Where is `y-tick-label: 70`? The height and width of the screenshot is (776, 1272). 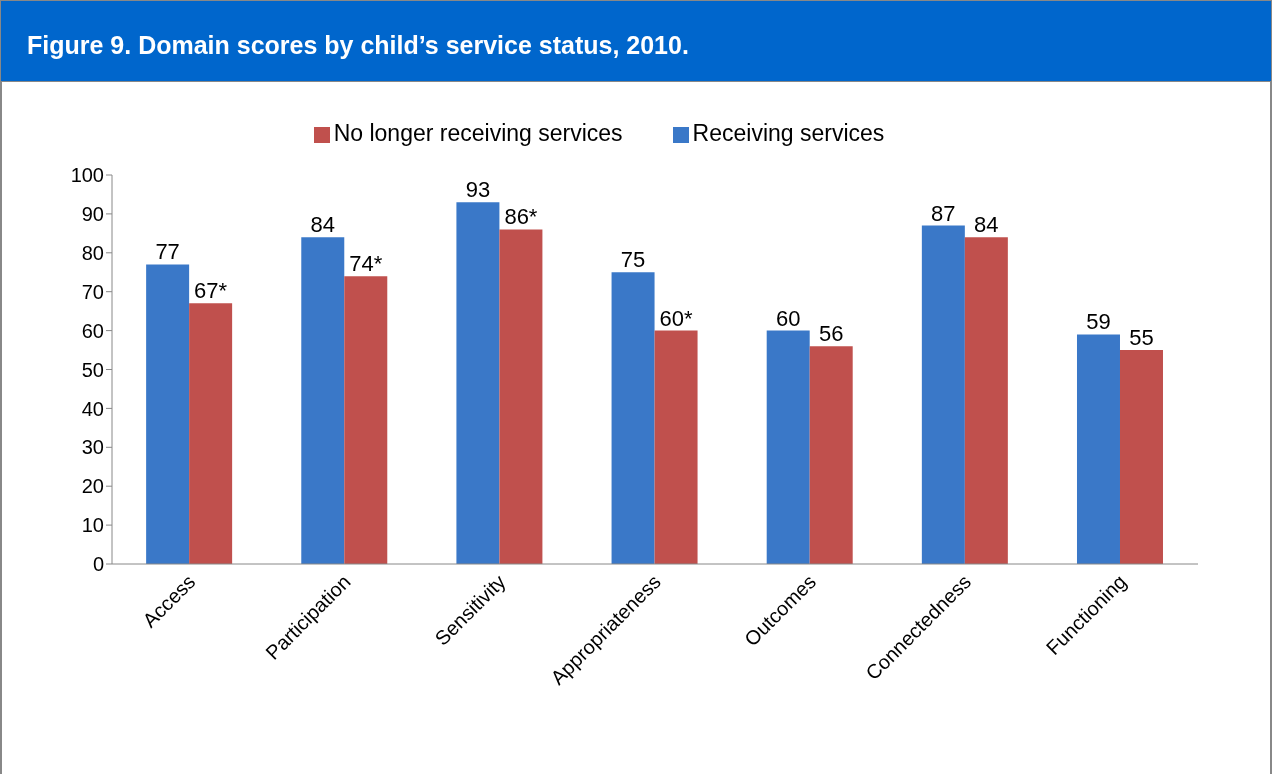
y-tick-label: 70 is located at coordinates (92, 291).